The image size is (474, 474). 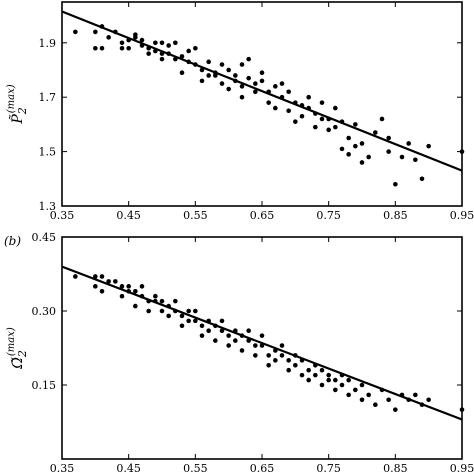 I want to click on panel-1-xtick-label: 0.75, so click(x=328, y=215).